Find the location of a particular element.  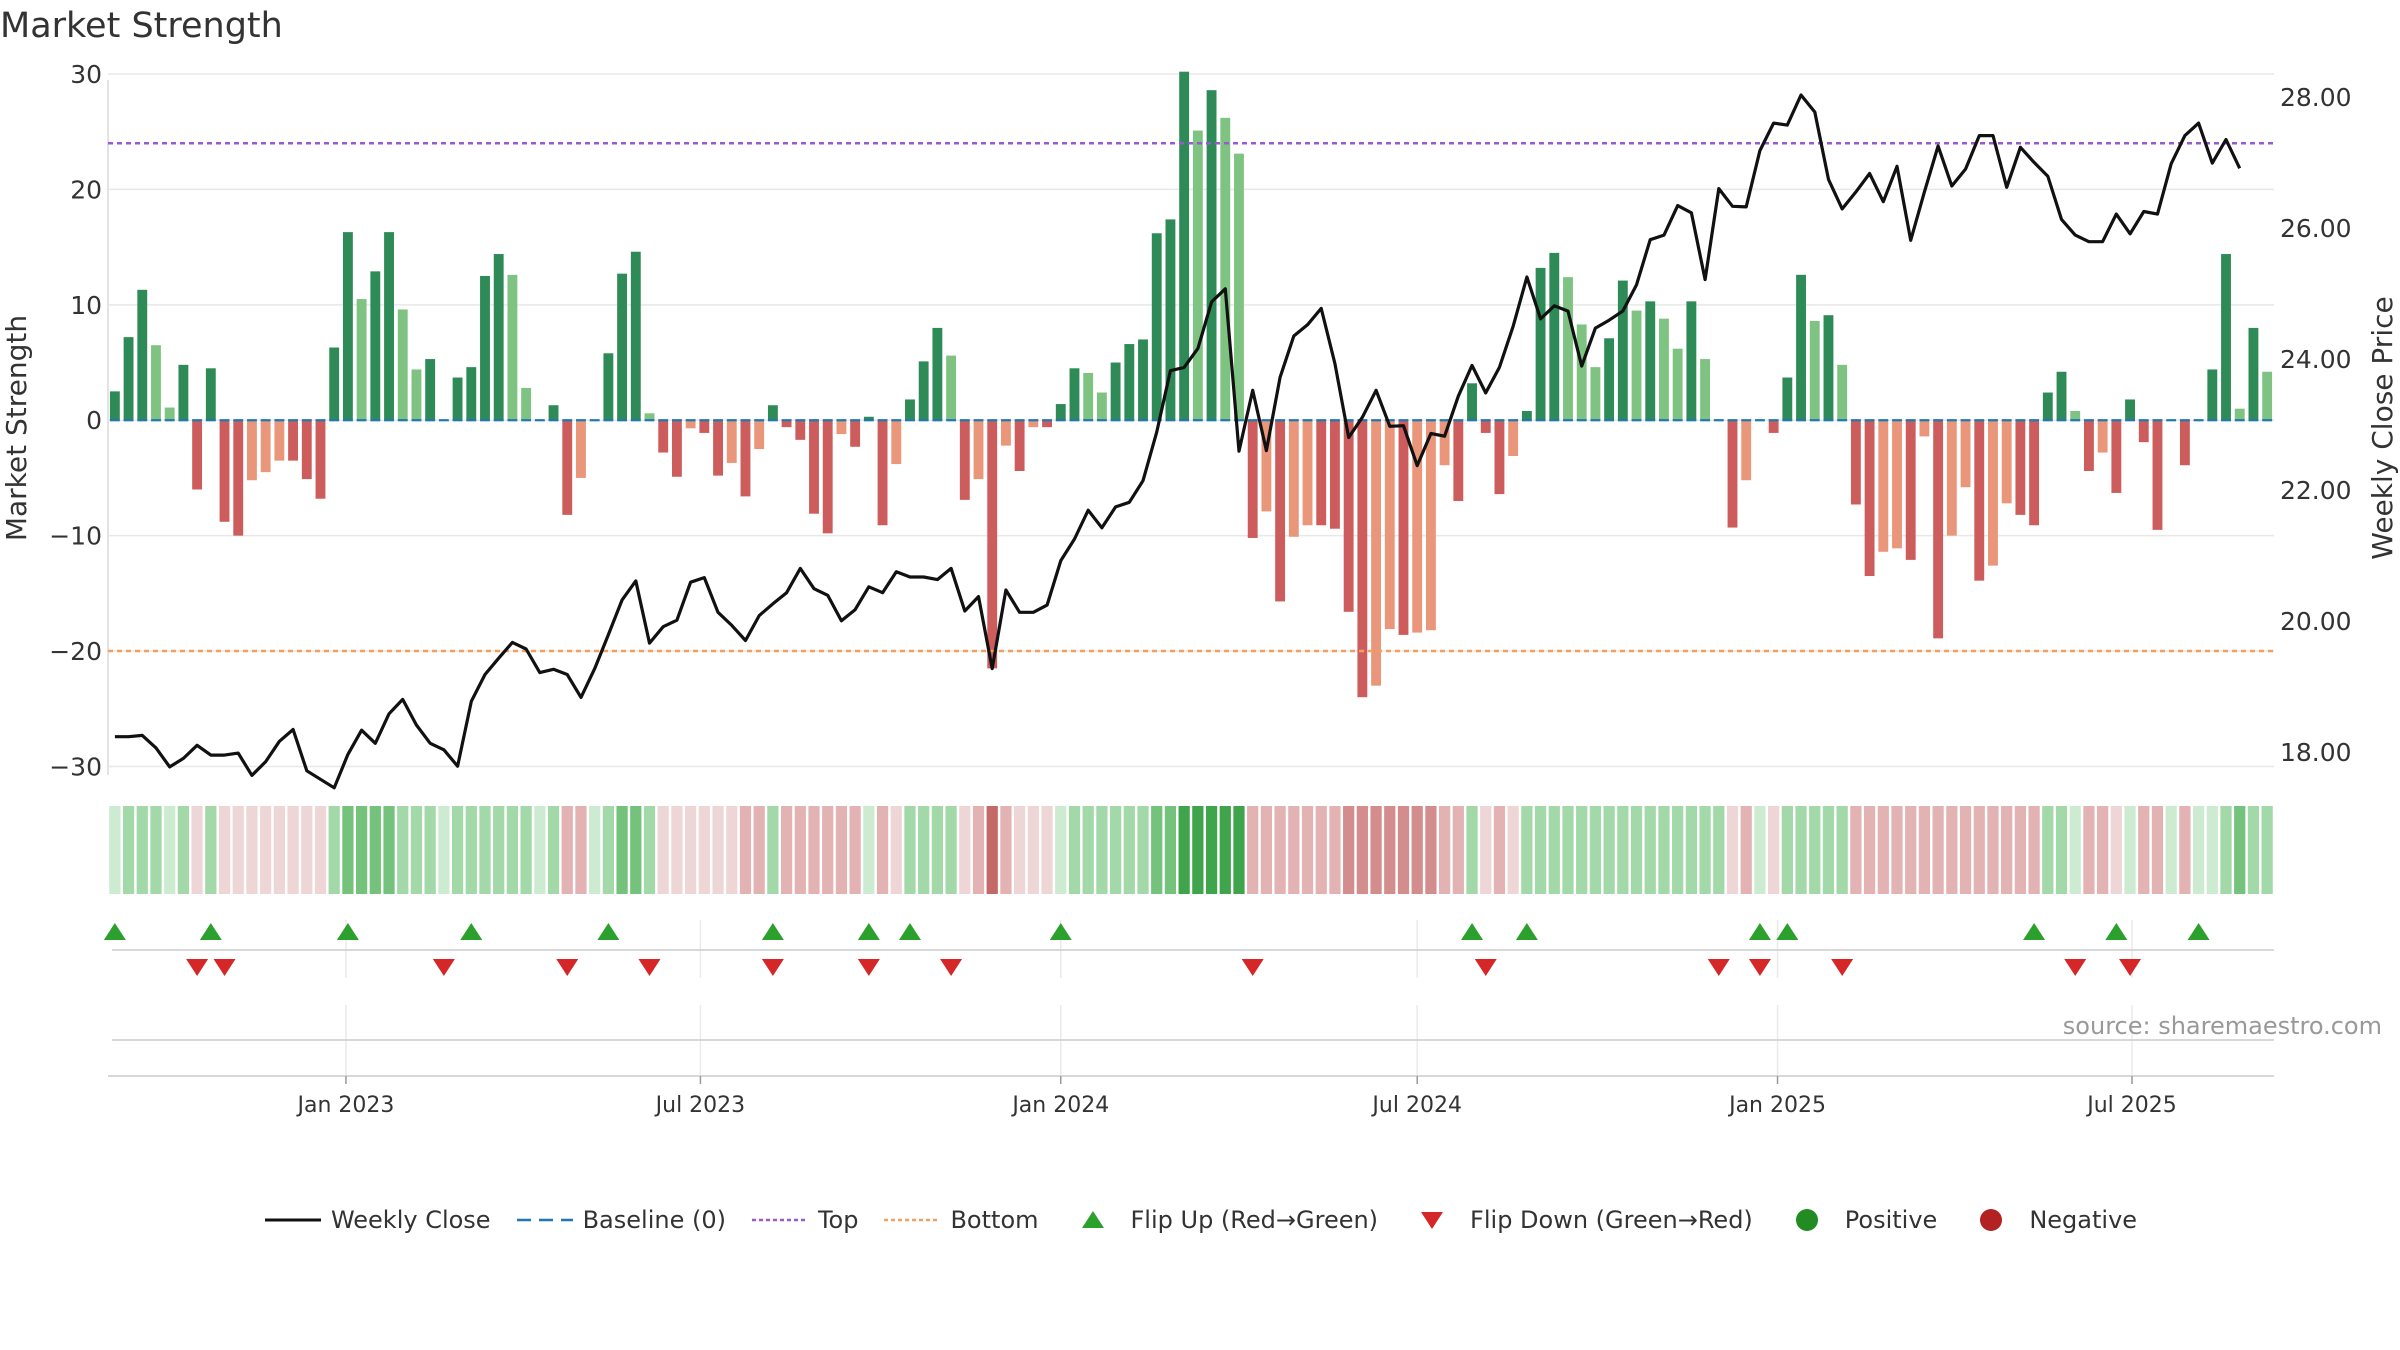

x-tick-label: Jul 2025 is located at coordinates (2131, 1105).